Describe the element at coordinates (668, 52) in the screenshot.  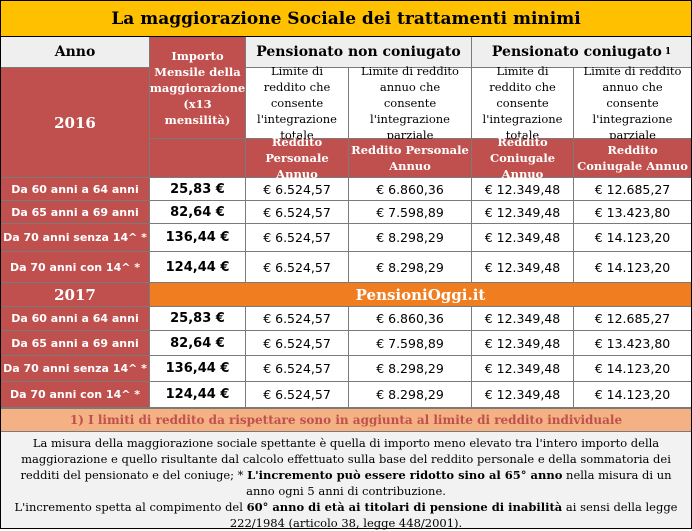
I see `header-coniugato-sup: 1` at that location.